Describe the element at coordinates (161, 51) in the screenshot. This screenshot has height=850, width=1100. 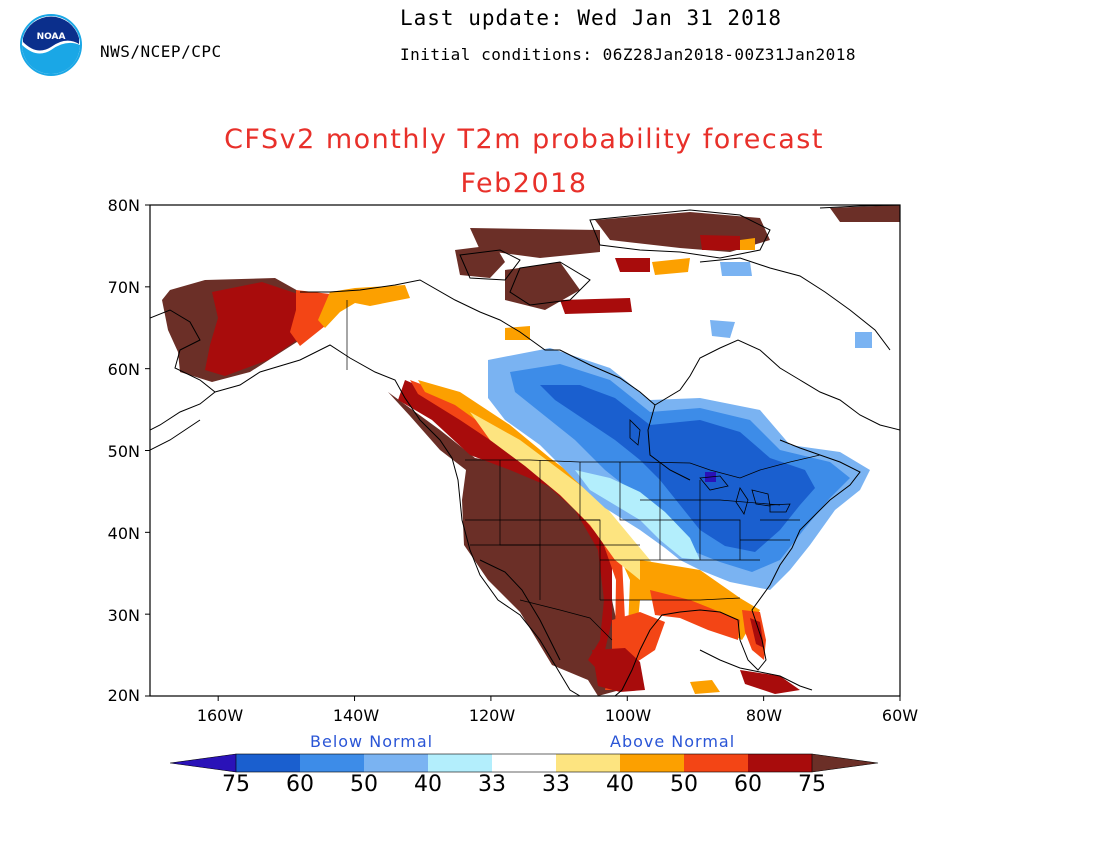
I see `agency-label: NWS/NCEP/CPC` at that location.